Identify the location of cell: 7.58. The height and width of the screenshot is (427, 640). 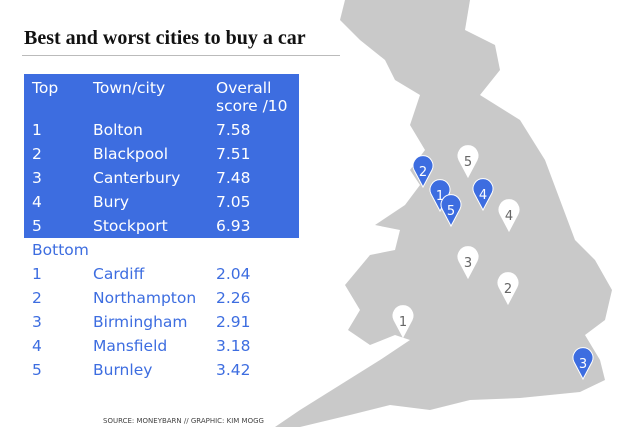
(233, 130).